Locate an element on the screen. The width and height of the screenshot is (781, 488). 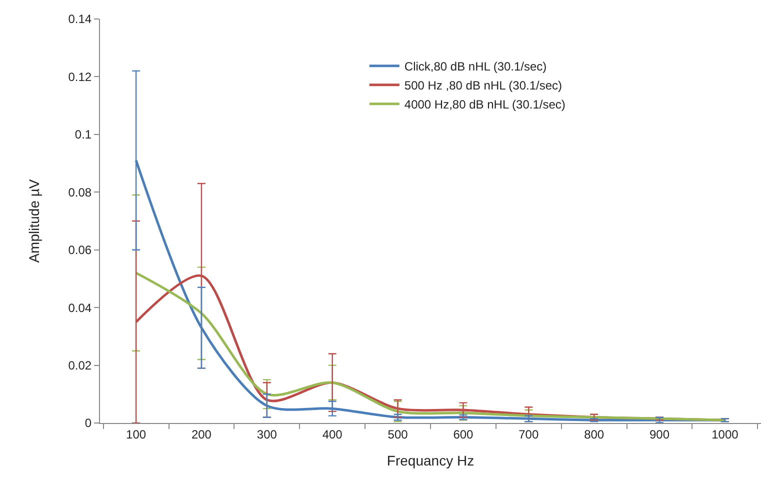
x-tick-label: 300 is located at coordinates (267, 434).